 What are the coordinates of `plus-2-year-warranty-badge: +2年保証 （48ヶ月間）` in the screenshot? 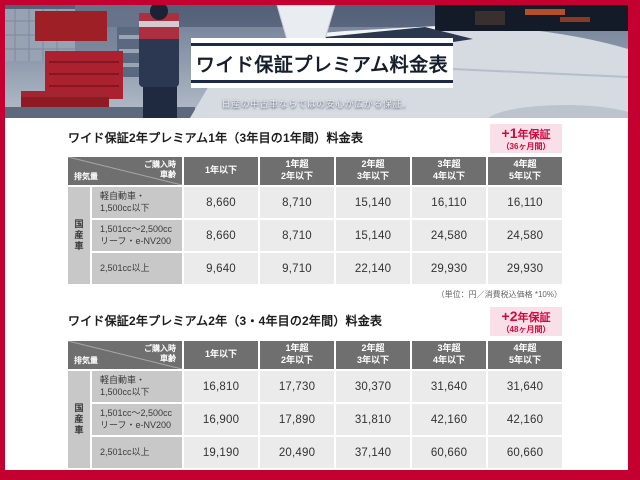 It's located at (526, 321).